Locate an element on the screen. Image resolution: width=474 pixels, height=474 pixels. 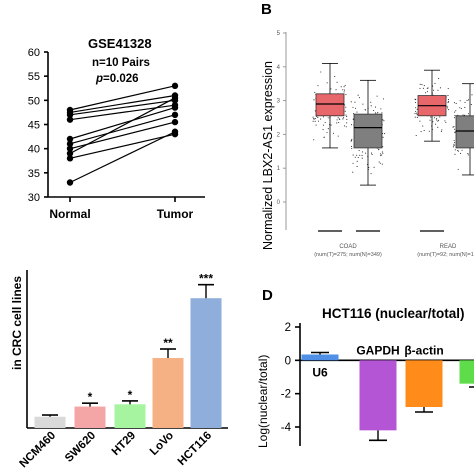
panel-a-ytick-label: 60 is located at coordinates (34, 53).